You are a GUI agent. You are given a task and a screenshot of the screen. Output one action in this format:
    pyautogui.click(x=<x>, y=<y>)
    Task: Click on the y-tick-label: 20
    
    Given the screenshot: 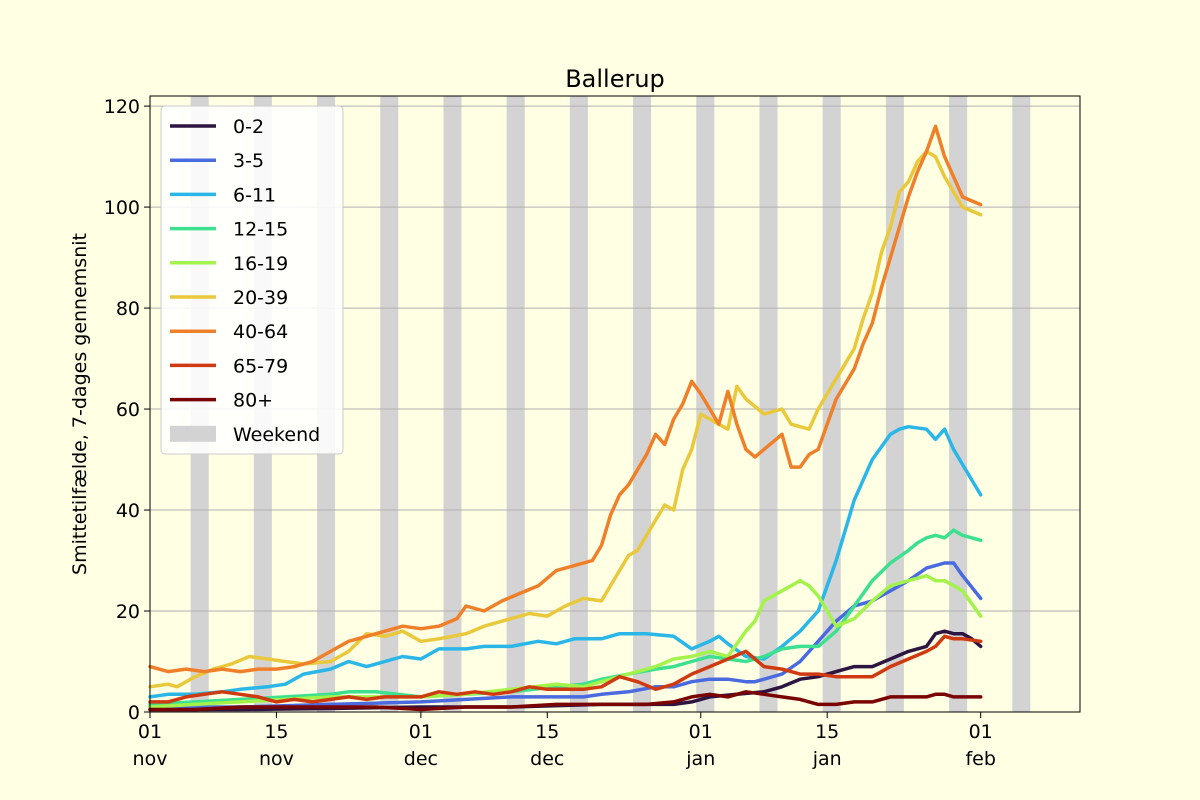 What is the action you would take?
    pyautogui.click(x=128, y=612)
    